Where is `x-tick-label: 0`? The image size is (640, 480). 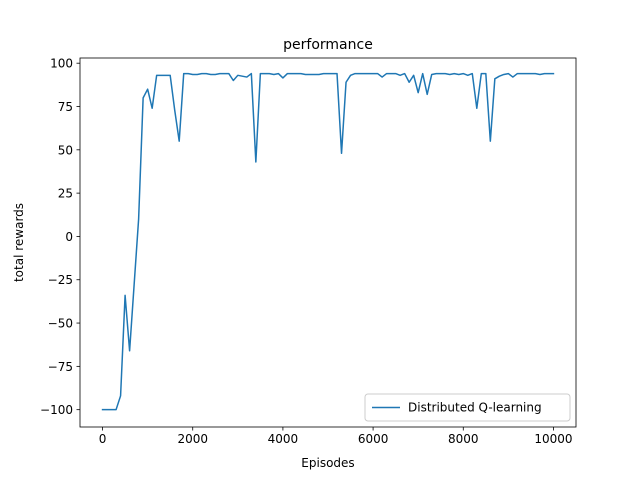 x-tick-label: 0 is located at coordinates (103, 439).